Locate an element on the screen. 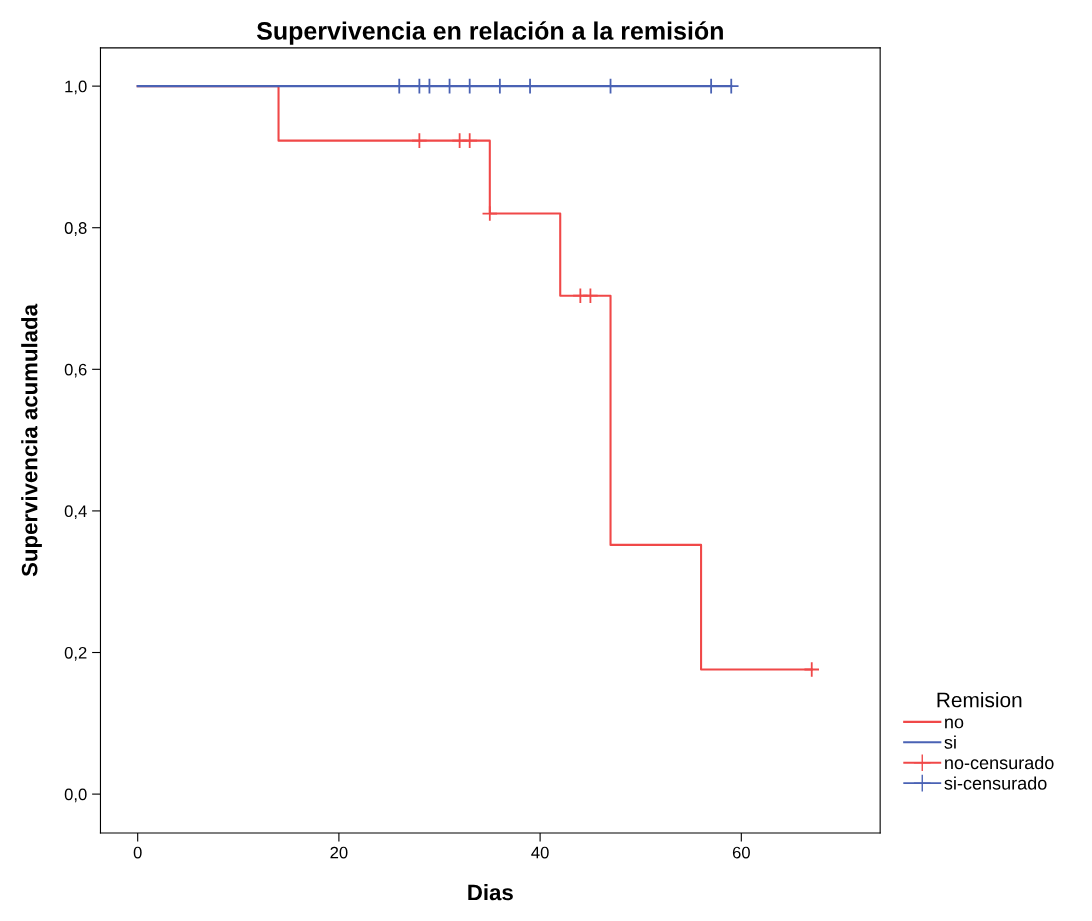 This screenshot has width=1092, height=921. legend-label: no-censurado is located at coordinates (999, 762).